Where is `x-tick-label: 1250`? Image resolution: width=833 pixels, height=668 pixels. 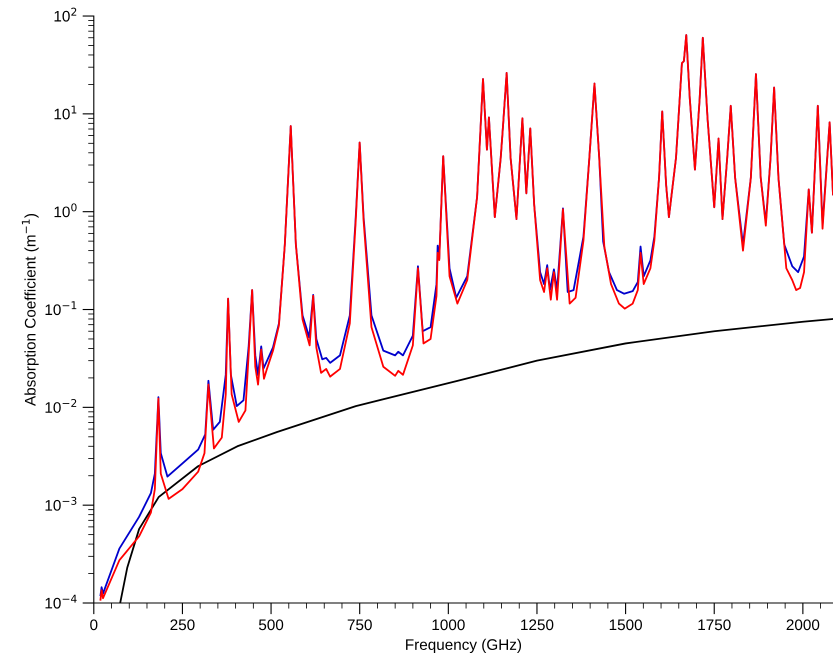 x-tick-label: 1250 is located at coordinates (537, 624).